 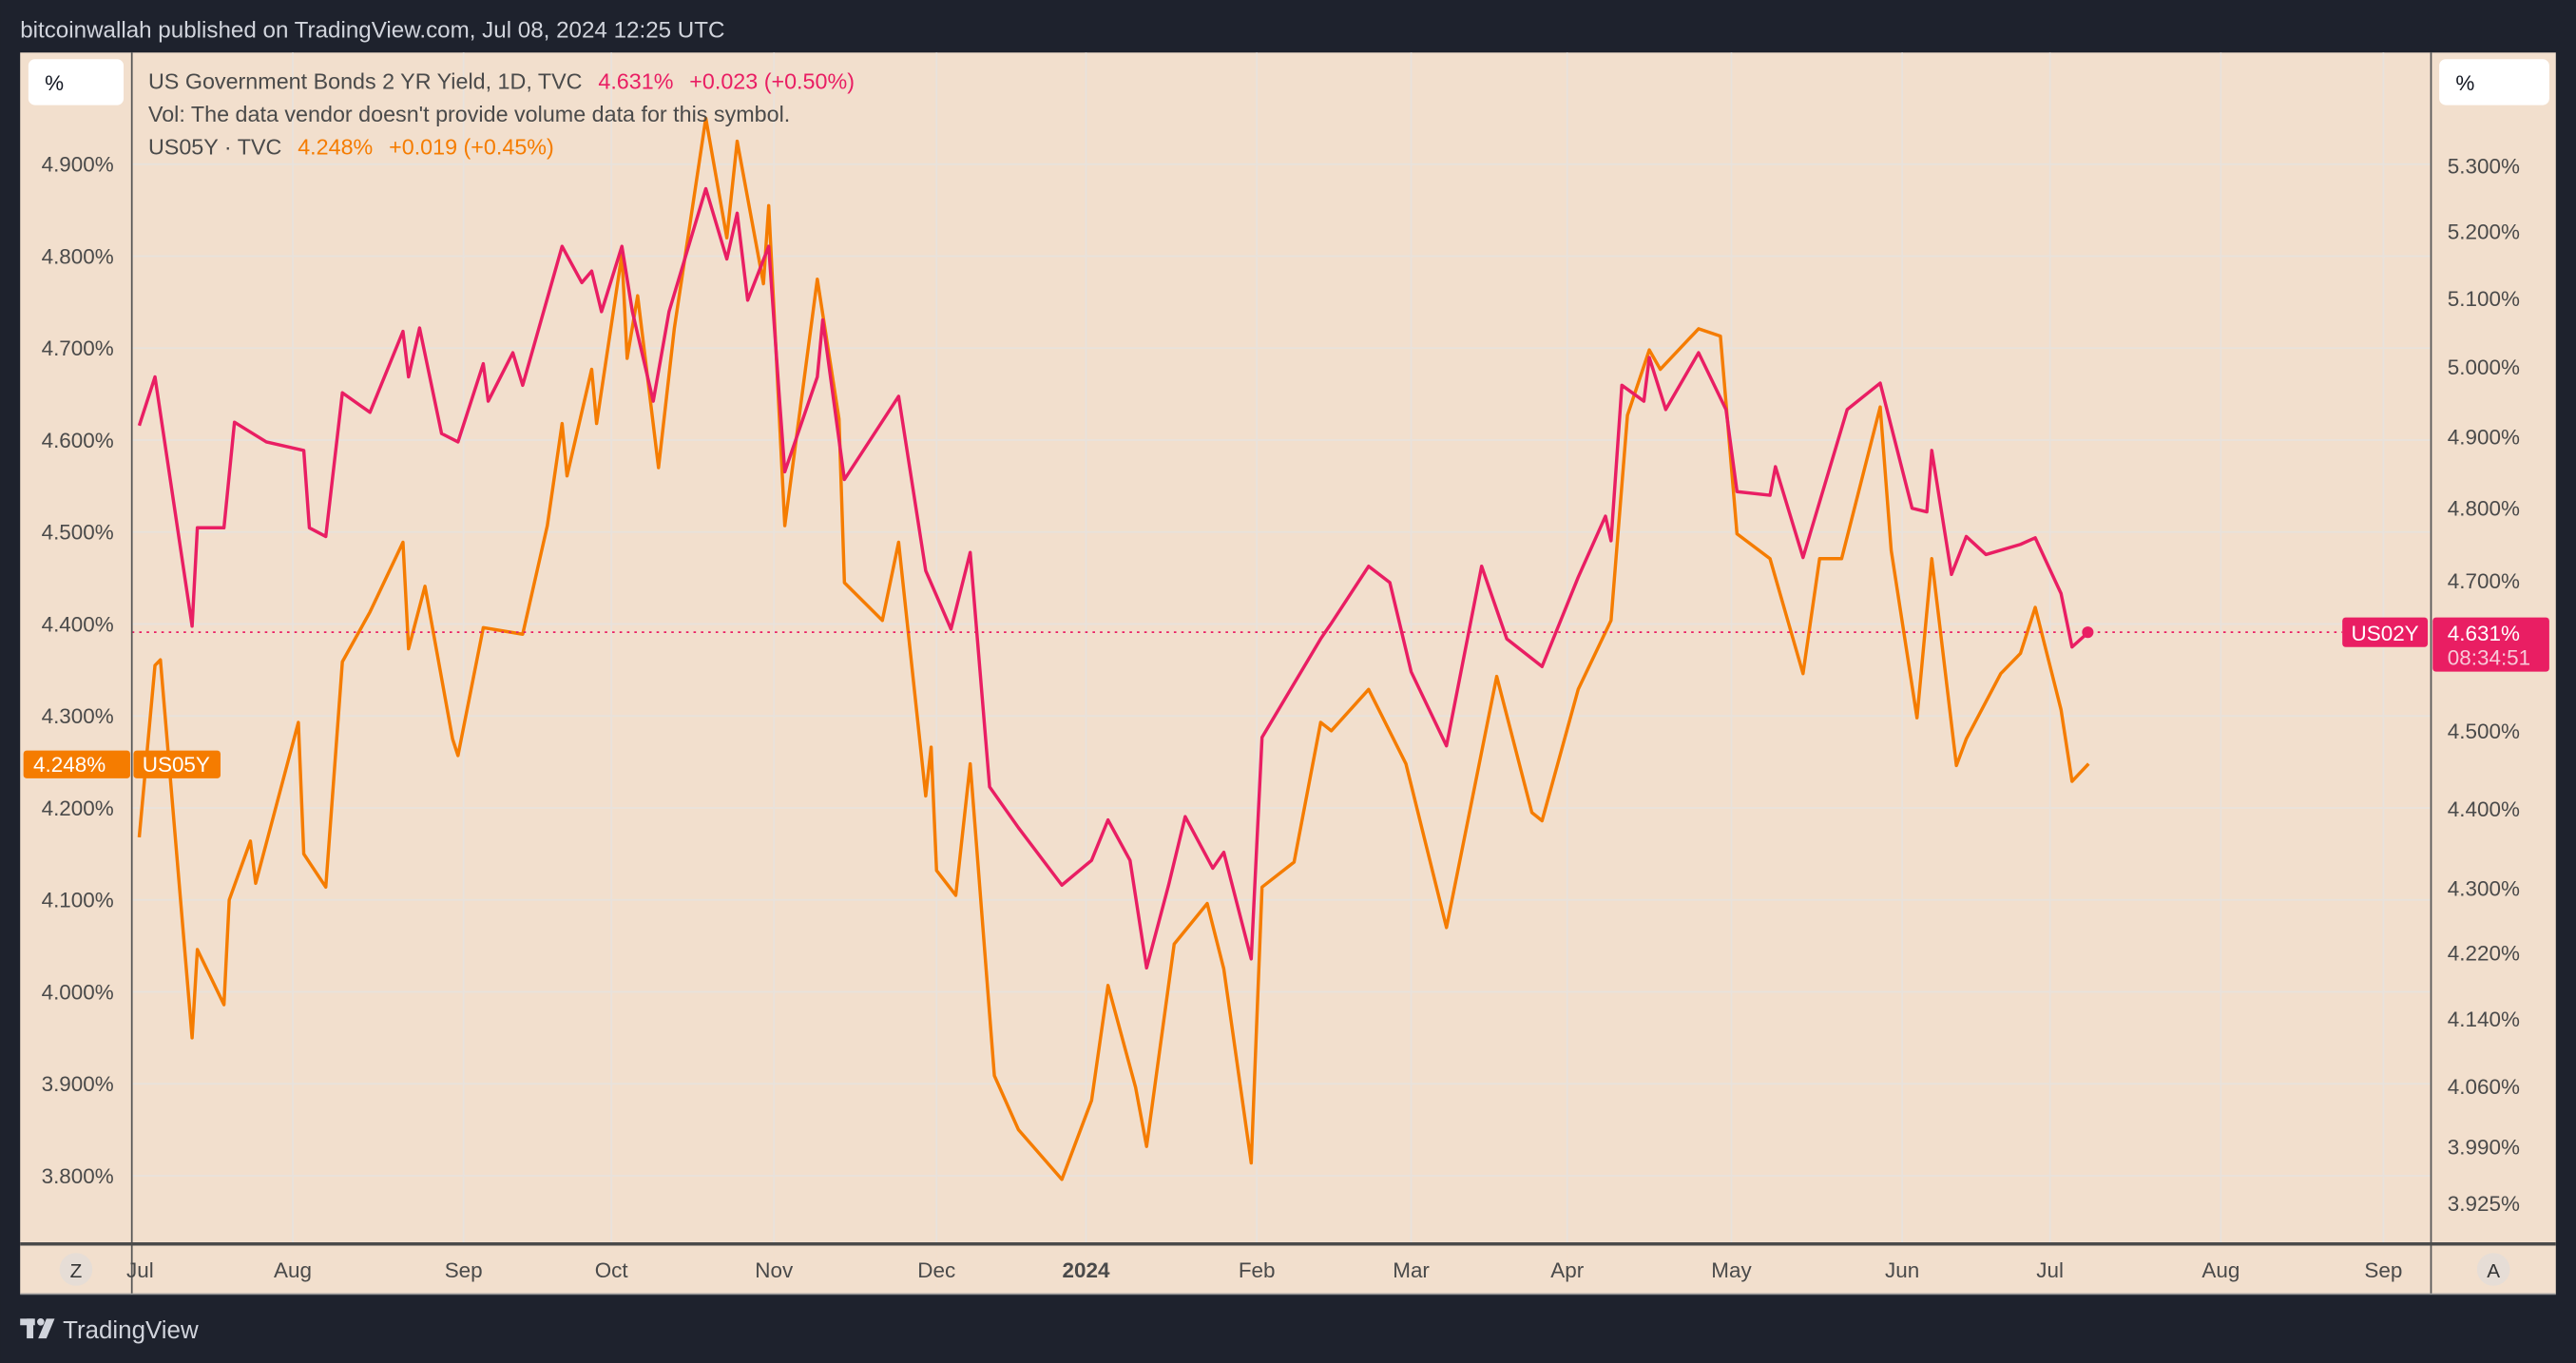 What do you see at coordinates (78, 992) in the screenshot?
I see `left-tick-label: 4.000%` at bounding box center [78, 992].